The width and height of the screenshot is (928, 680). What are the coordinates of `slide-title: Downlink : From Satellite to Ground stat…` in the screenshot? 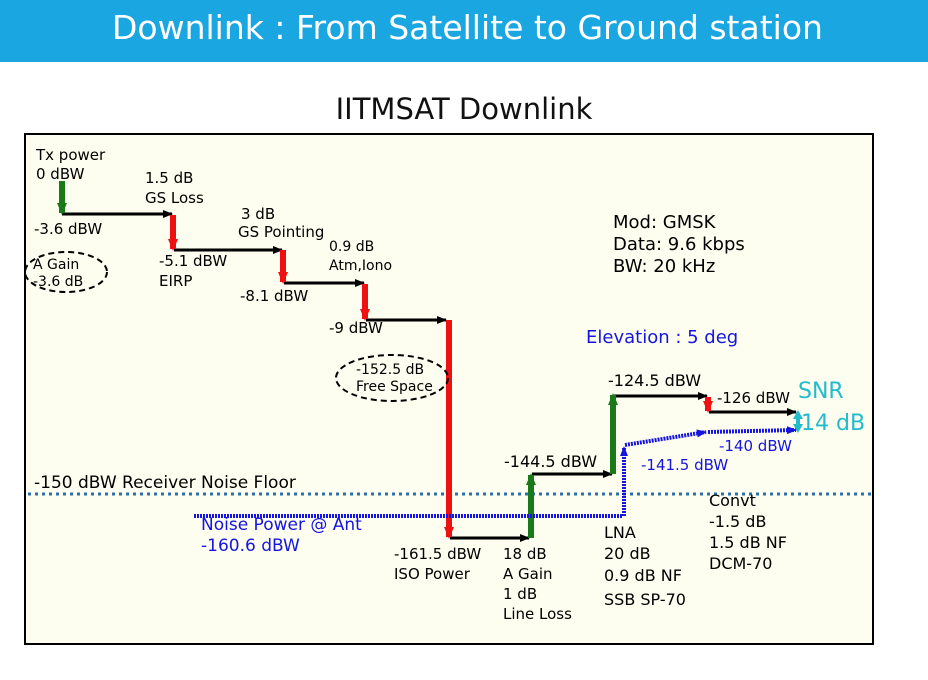 It's located at (467, 27).